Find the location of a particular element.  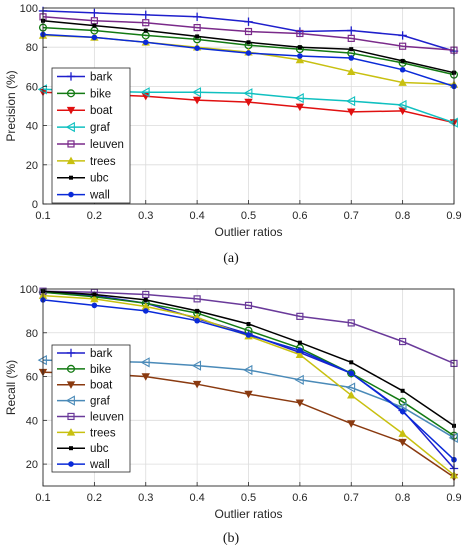

series-line-leuven is located at coordinates (248, 33).